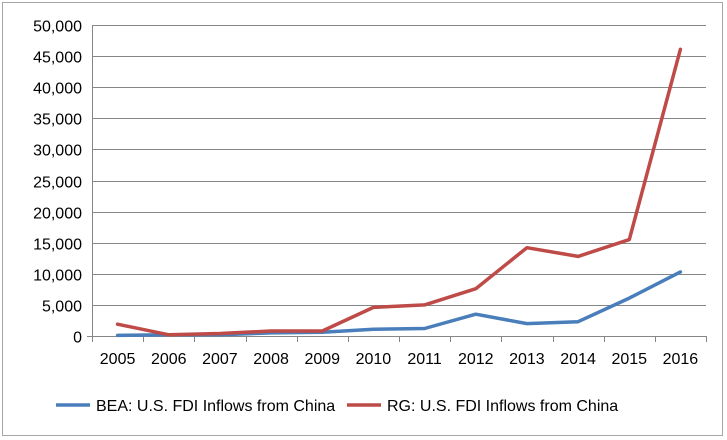 The image size is (727, 440). I want to click on y-tick-label: 30,000, so click(57, 151).